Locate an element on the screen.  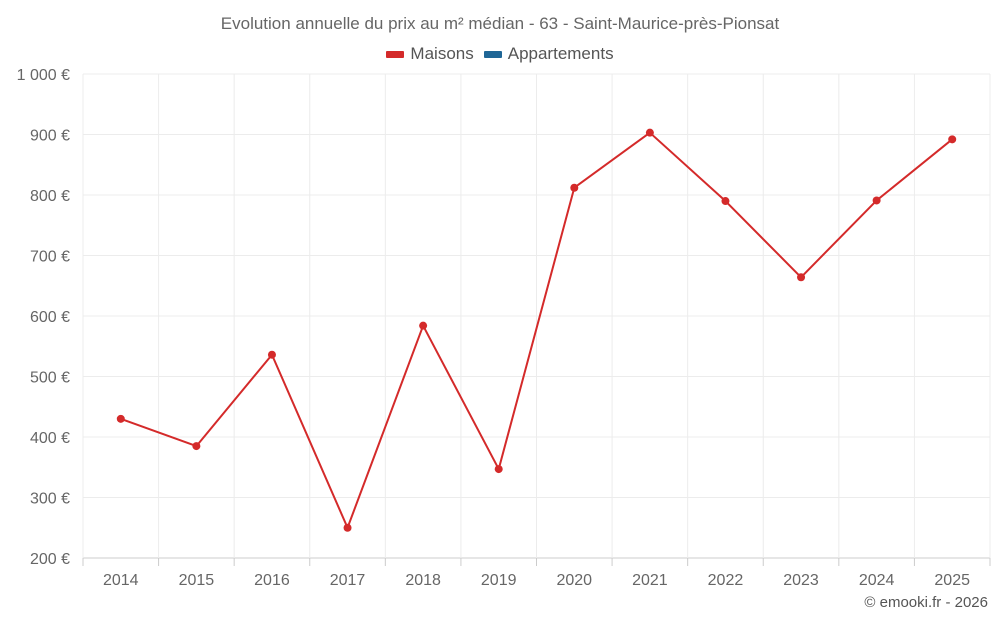
legend-item-maisons: Maisons is located at coordinates (430, 54).